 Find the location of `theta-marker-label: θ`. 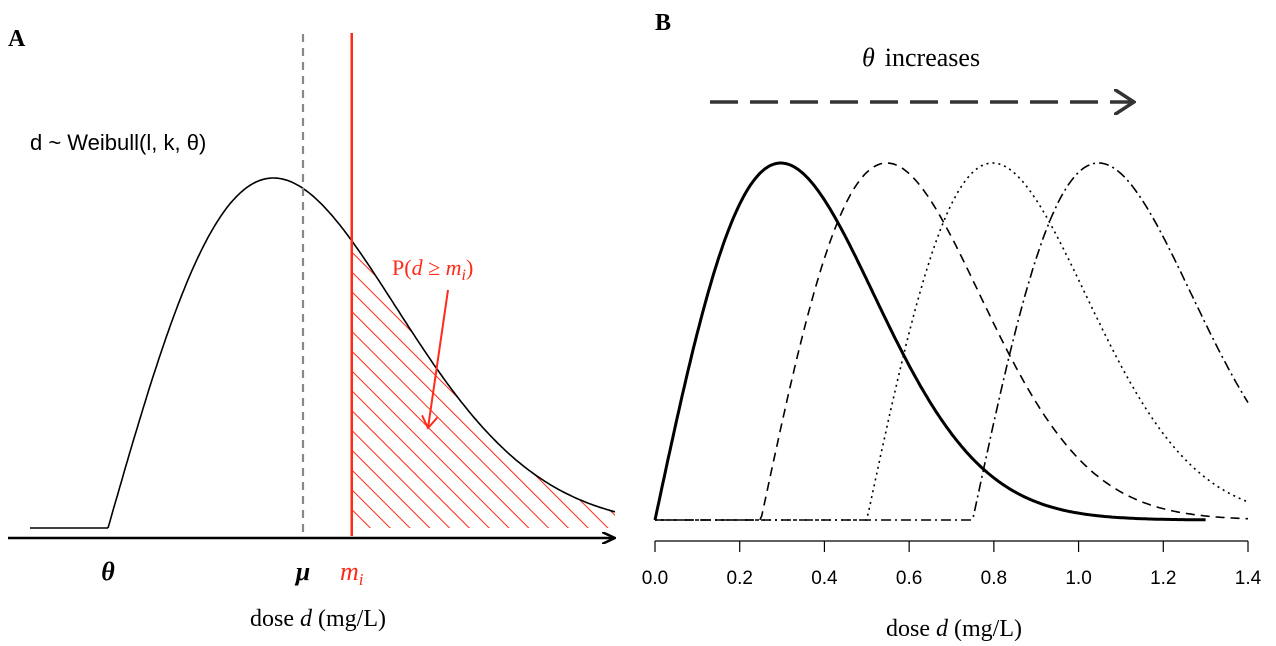

theta-marker-label: θ is located at coordinates (108, 571).